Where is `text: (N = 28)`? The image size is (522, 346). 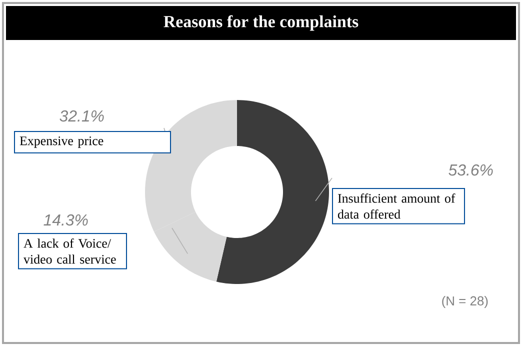
text: (N = 28) is located at coordinates (465, 302).